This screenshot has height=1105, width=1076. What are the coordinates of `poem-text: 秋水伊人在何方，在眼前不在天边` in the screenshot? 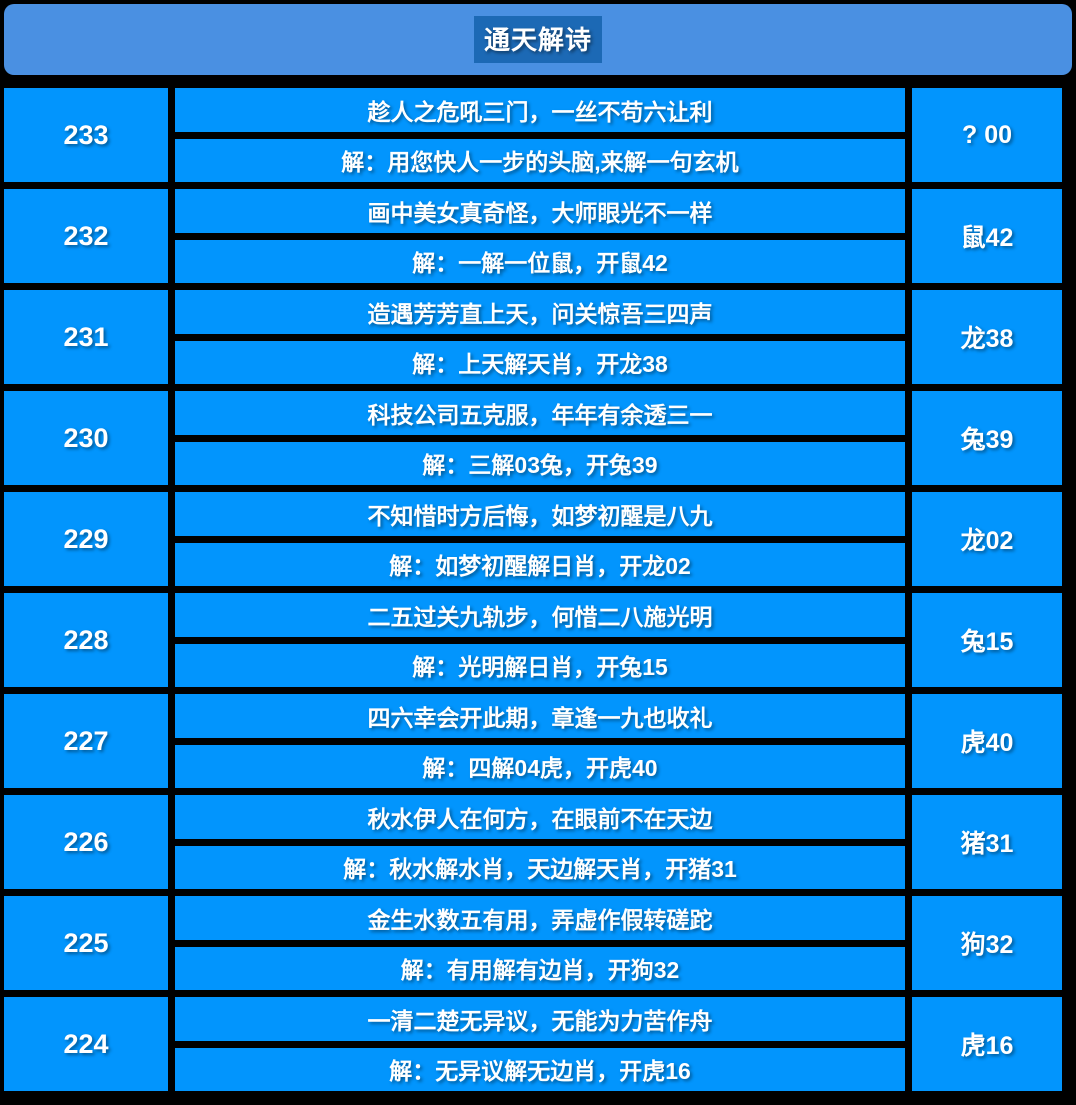 It's located at (540, 817).